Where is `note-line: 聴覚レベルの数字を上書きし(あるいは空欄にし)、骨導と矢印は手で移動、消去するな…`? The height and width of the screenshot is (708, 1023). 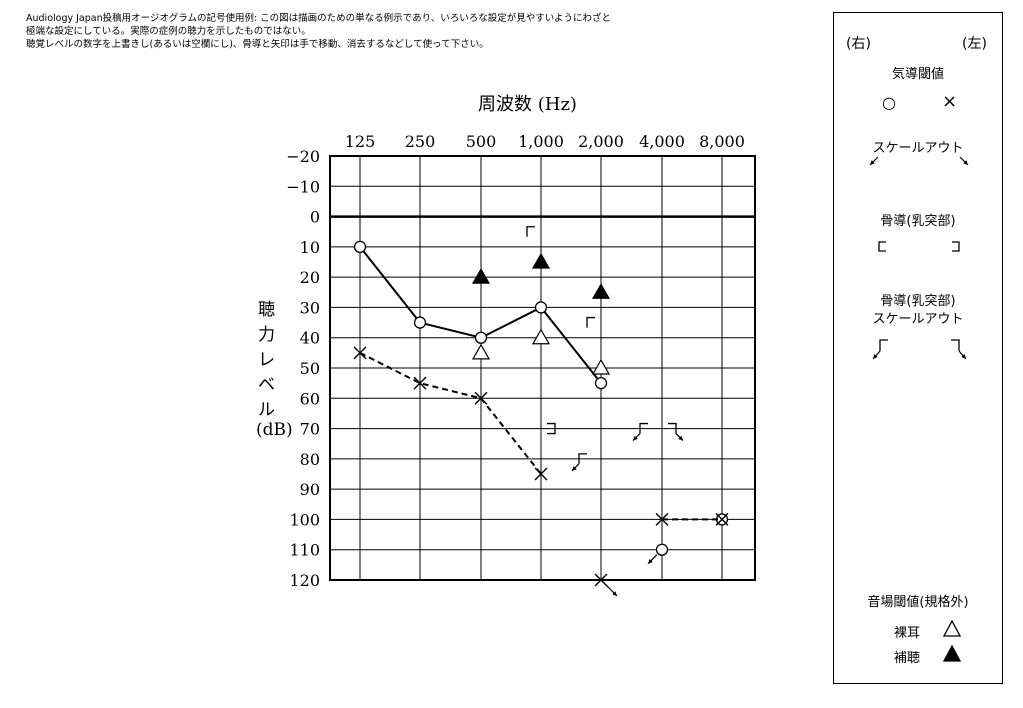 note-line: 聴覚レベルの数字を上書きし(あるいは空欄にし)、骨導と矢印は手で移動、消去するな… is located at coordinates (257, 44).